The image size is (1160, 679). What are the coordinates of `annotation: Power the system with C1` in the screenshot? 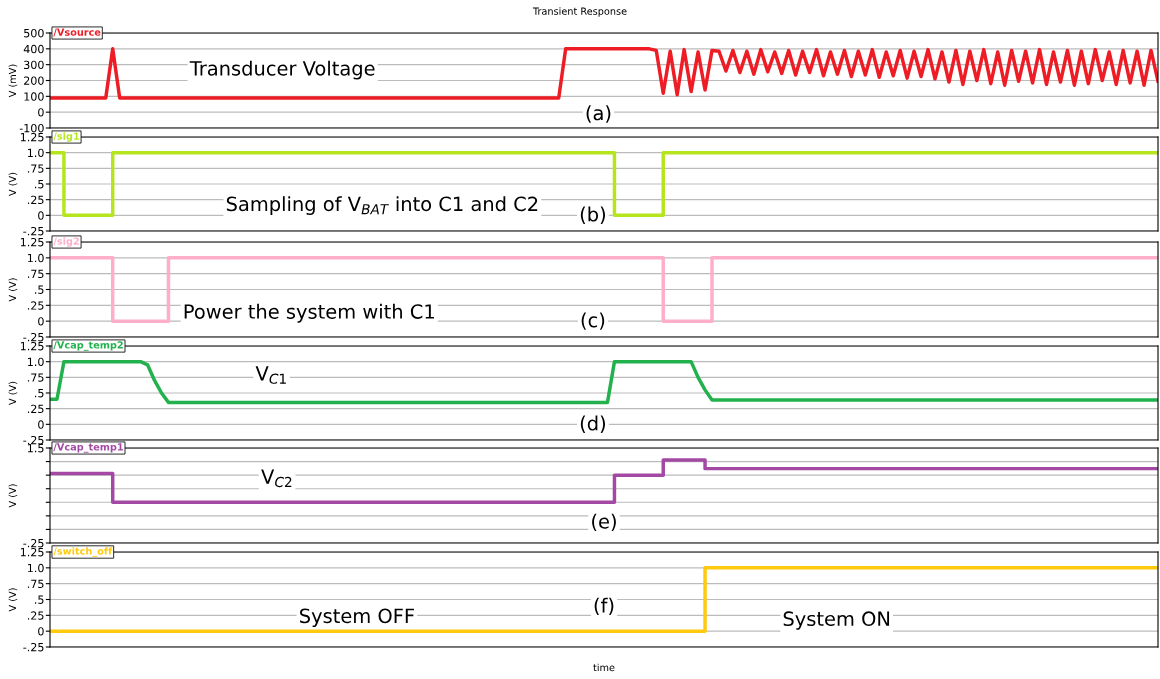 It's located at (309, 313).